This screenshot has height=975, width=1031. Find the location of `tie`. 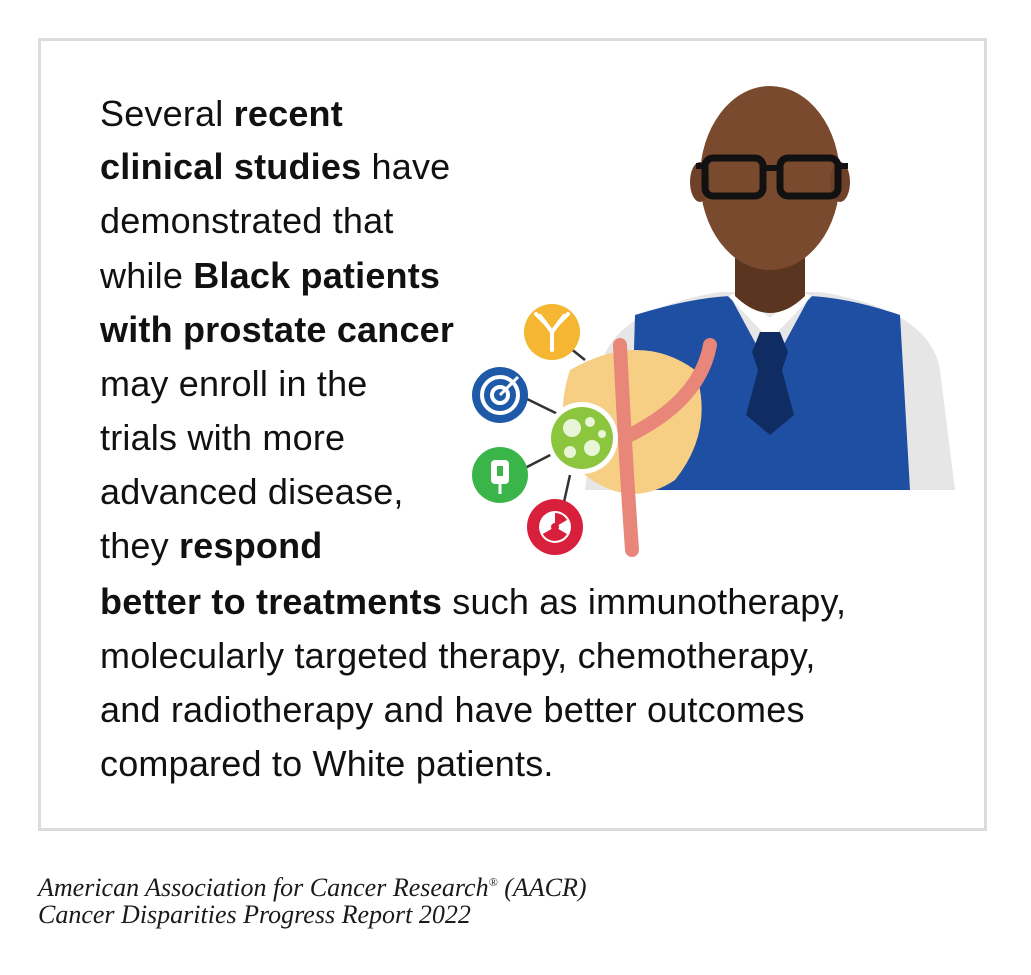

tie is located at coordinates (770, 383).